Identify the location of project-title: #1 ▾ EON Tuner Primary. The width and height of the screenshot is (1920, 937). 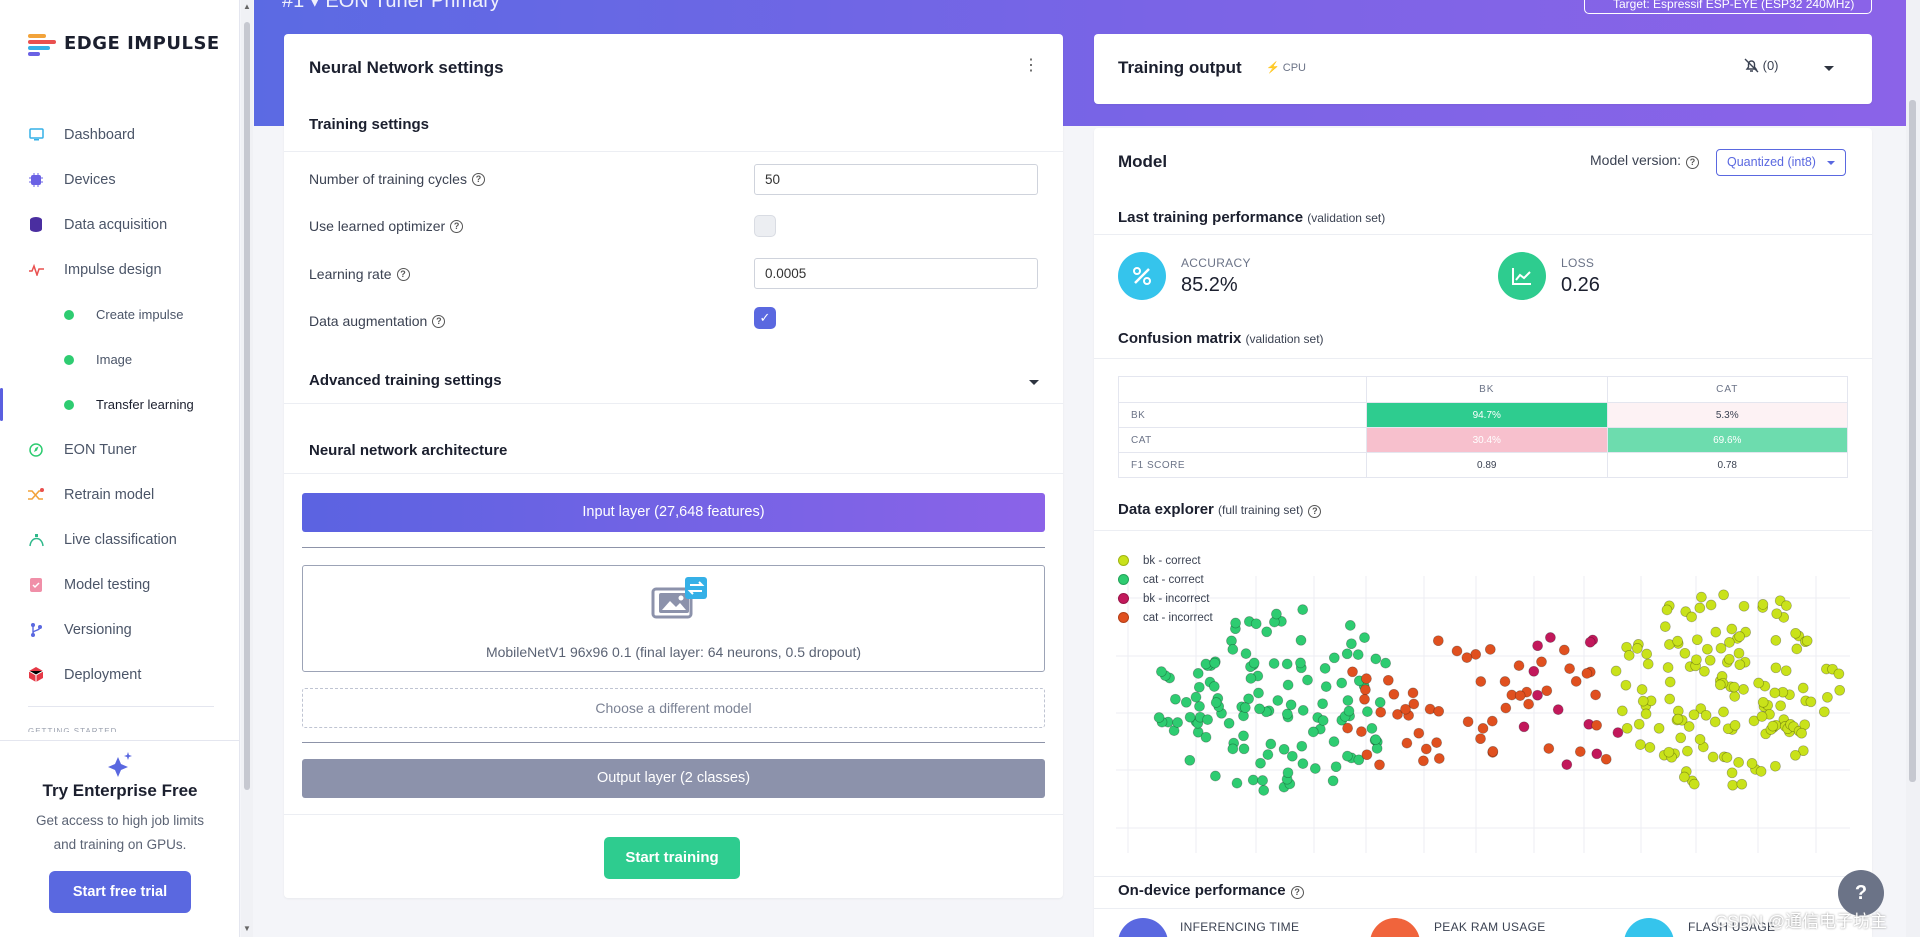
(391, 6).